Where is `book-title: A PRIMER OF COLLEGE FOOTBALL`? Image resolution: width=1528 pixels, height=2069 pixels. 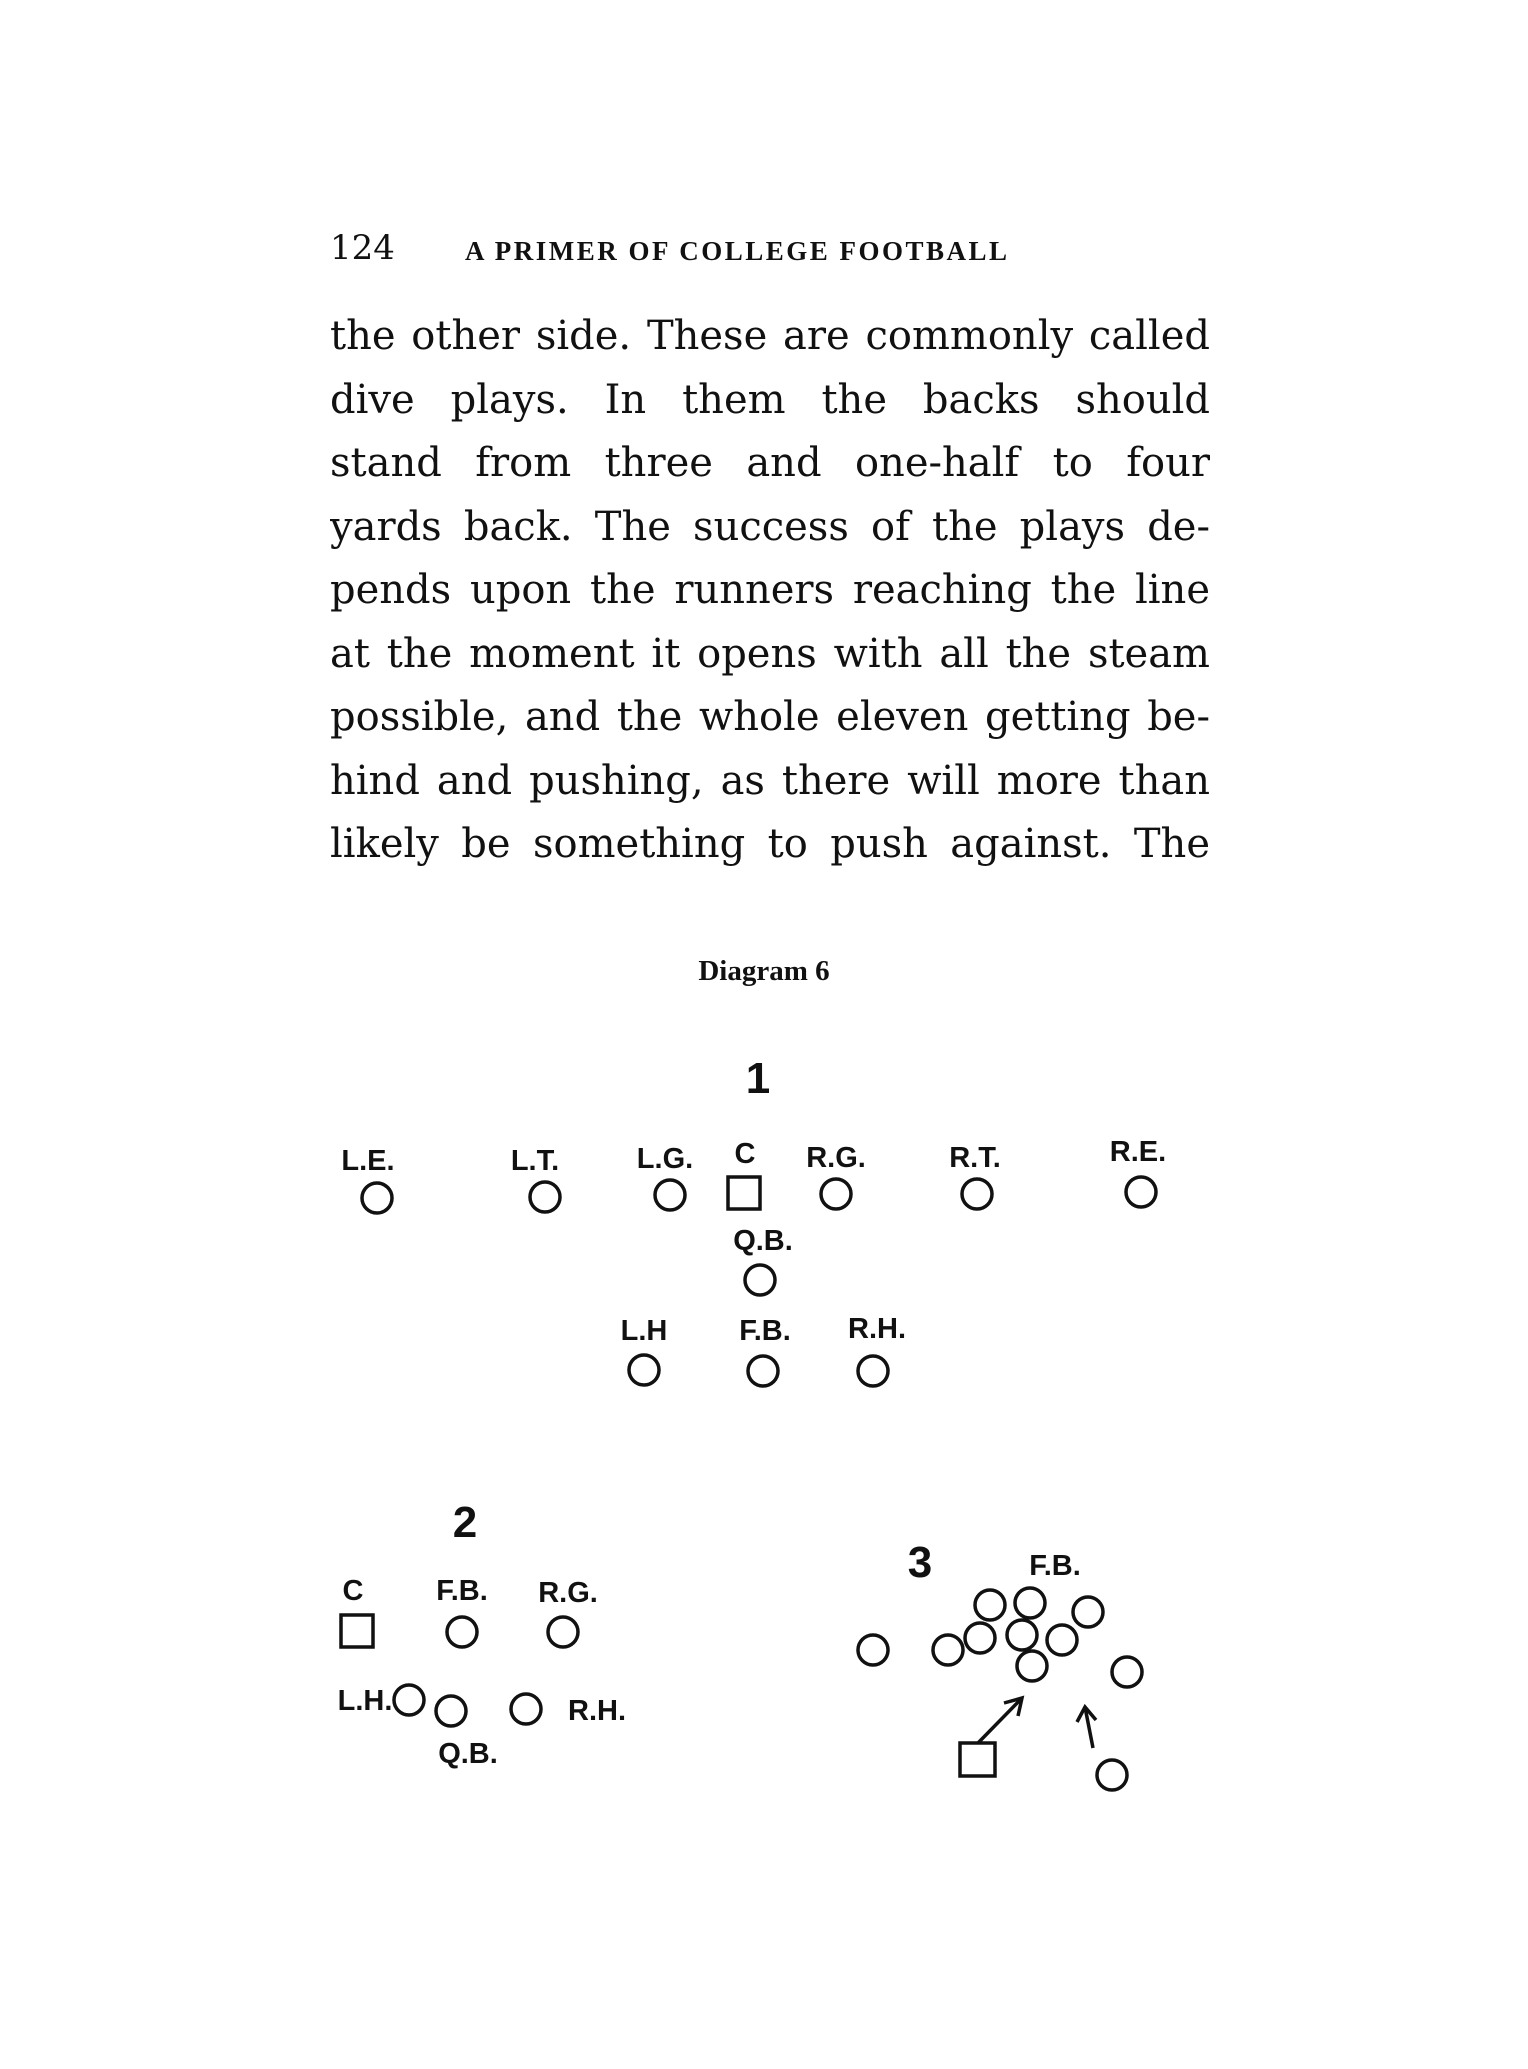
book-title: A PRIMER OF COLLEGE FOOTBALL is located at coordinates (737, 251).